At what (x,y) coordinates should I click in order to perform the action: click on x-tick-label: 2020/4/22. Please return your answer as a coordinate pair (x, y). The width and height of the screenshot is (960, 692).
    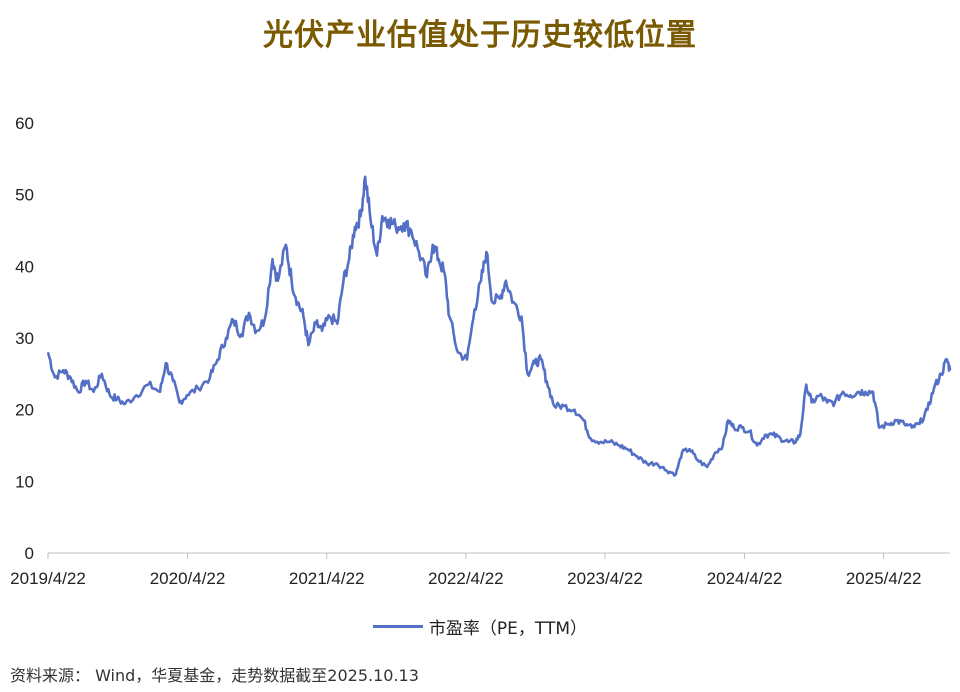
    Looking at the image, I should click on (188, 578).